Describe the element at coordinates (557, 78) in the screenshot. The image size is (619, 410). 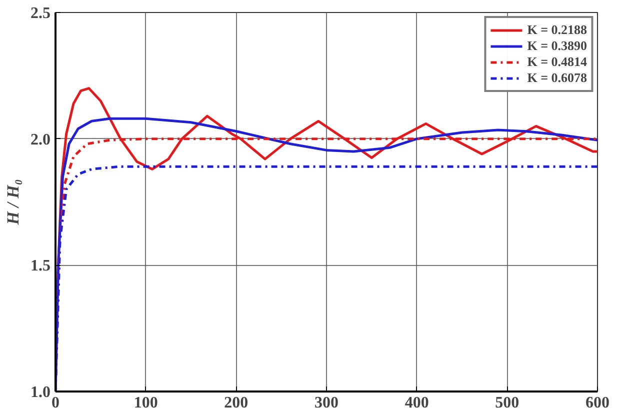
I see `legend-label: K = 0.6078` at that location.